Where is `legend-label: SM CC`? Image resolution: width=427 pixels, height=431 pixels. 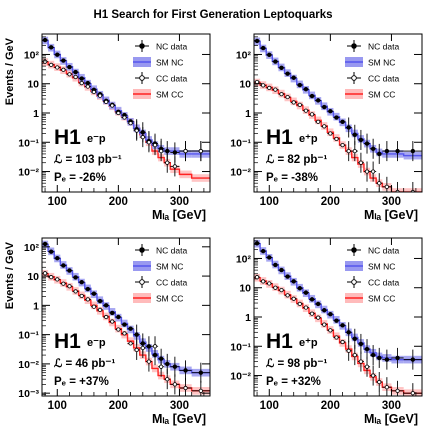
legend-label: SM CC is located at coordinates (169, 299).